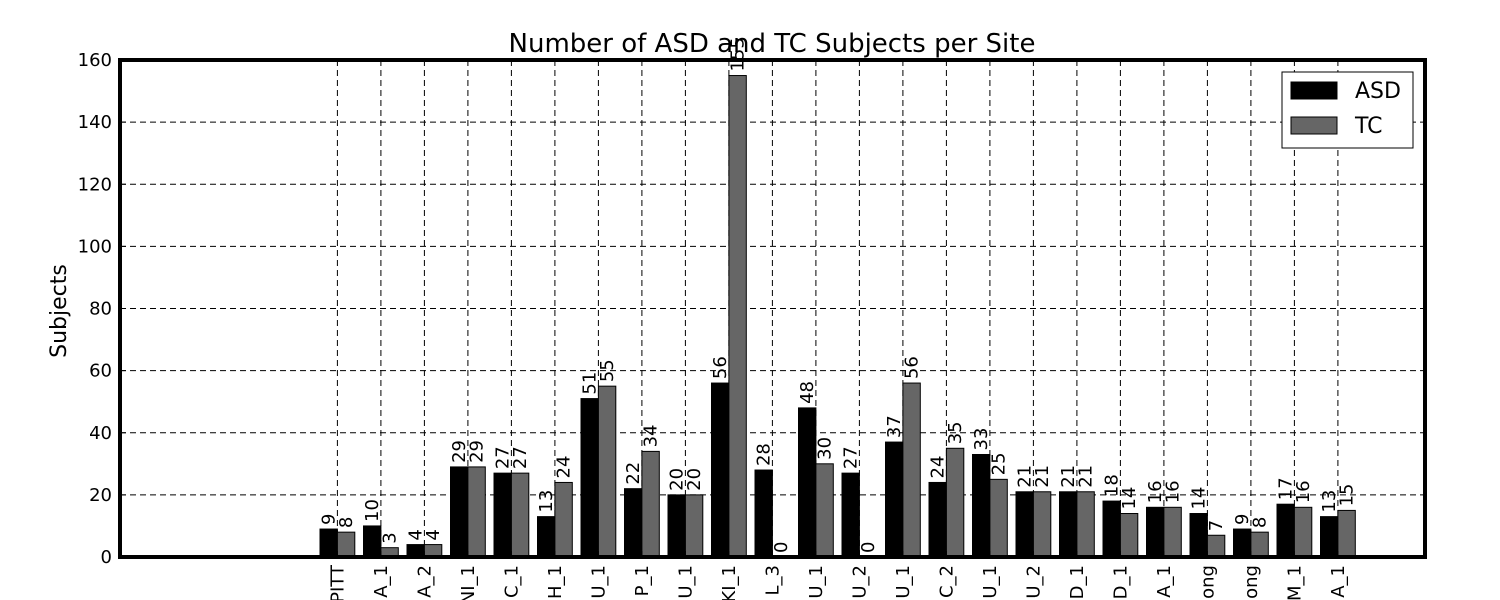 Image resolution: width=1500 pixels, height=600 pixels. What do you see at coordinates (807, 392) in the screenshot?
I see `data-label: 48` at bounding box center [807, 392].